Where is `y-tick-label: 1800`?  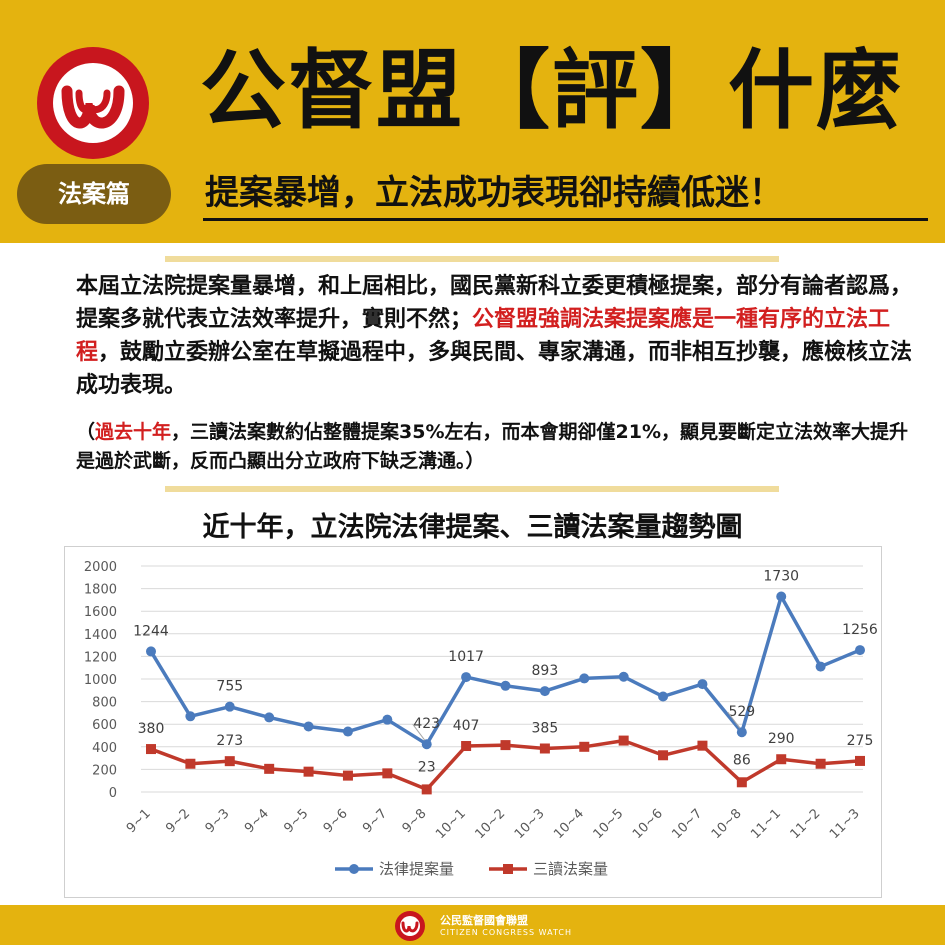 y-tick-label: 1800 is located at coordinates (100, 590).